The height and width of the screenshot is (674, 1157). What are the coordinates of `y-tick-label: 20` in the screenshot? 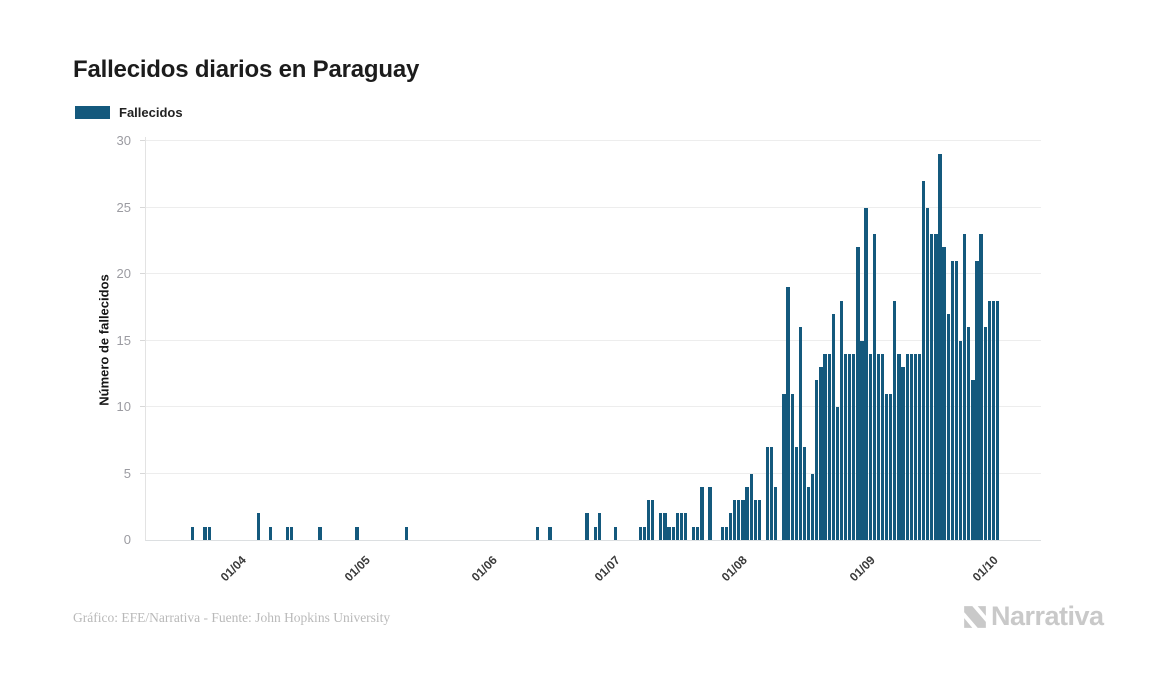 It's located at (123, 273).